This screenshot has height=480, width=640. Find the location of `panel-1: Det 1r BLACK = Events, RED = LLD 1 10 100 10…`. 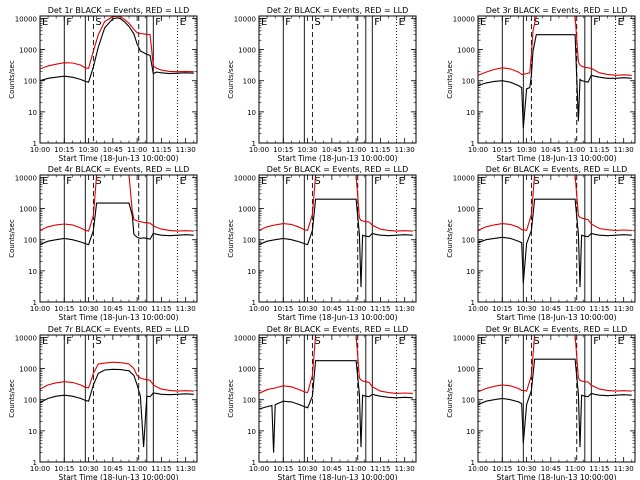

panel-1: Det 1r BLACK = Events, RED = LLD 1 10 100 10… is located at coordinates (103, 84).